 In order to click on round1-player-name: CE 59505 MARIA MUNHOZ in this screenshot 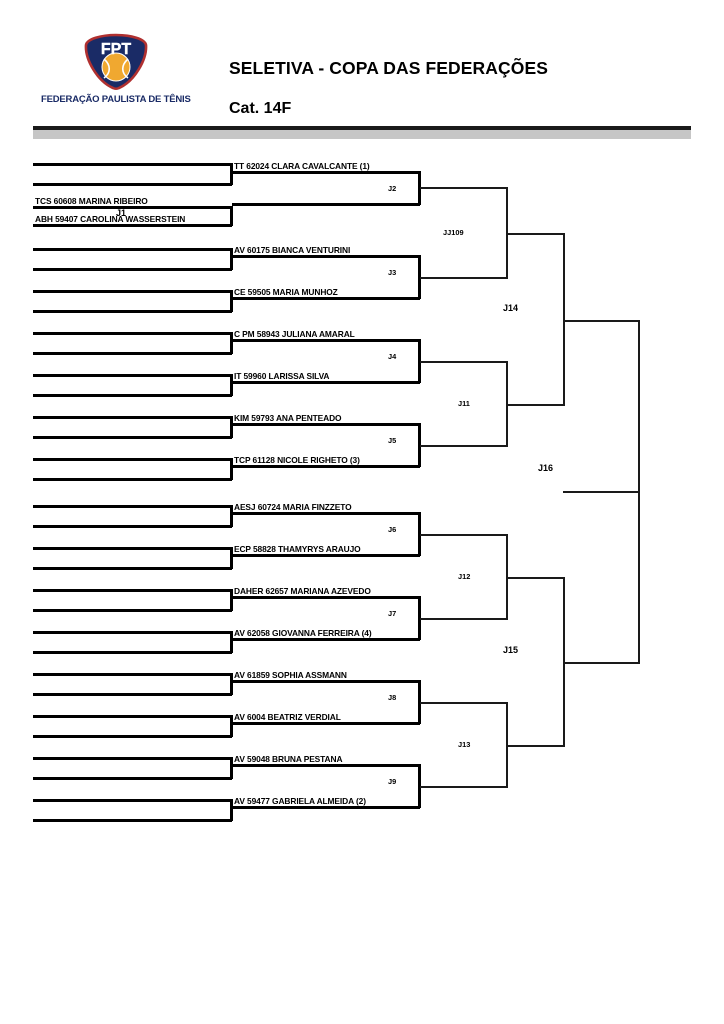, I will do `click(286, 292)`.